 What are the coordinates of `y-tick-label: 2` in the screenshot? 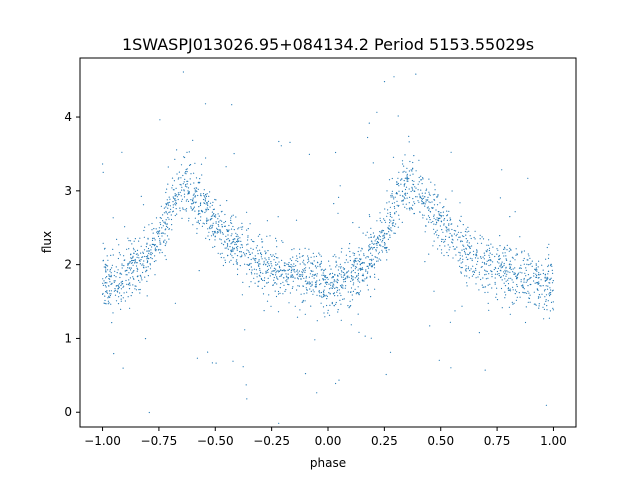 It's located at (68, 265).